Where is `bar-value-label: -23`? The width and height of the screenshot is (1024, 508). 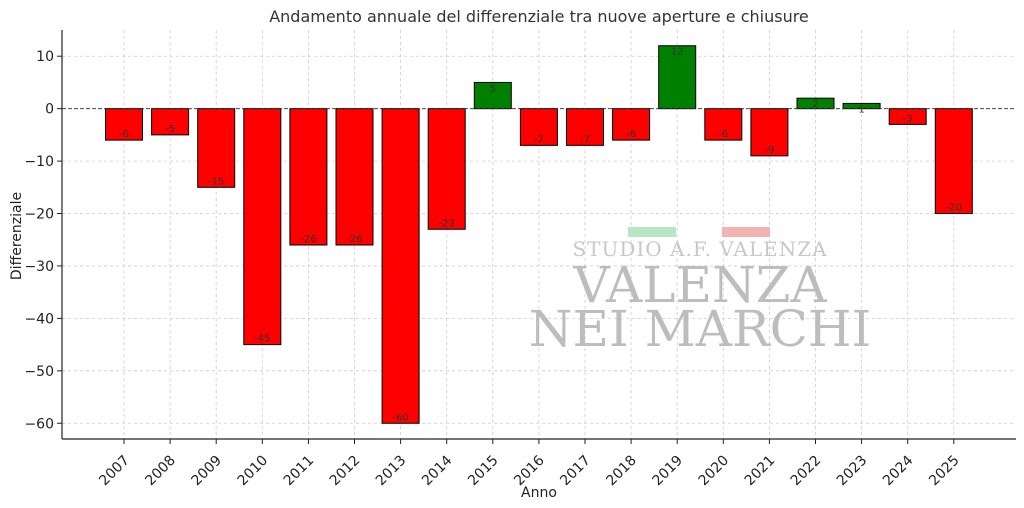
bar-value-label: -23 is located at coordinates (447, 223).